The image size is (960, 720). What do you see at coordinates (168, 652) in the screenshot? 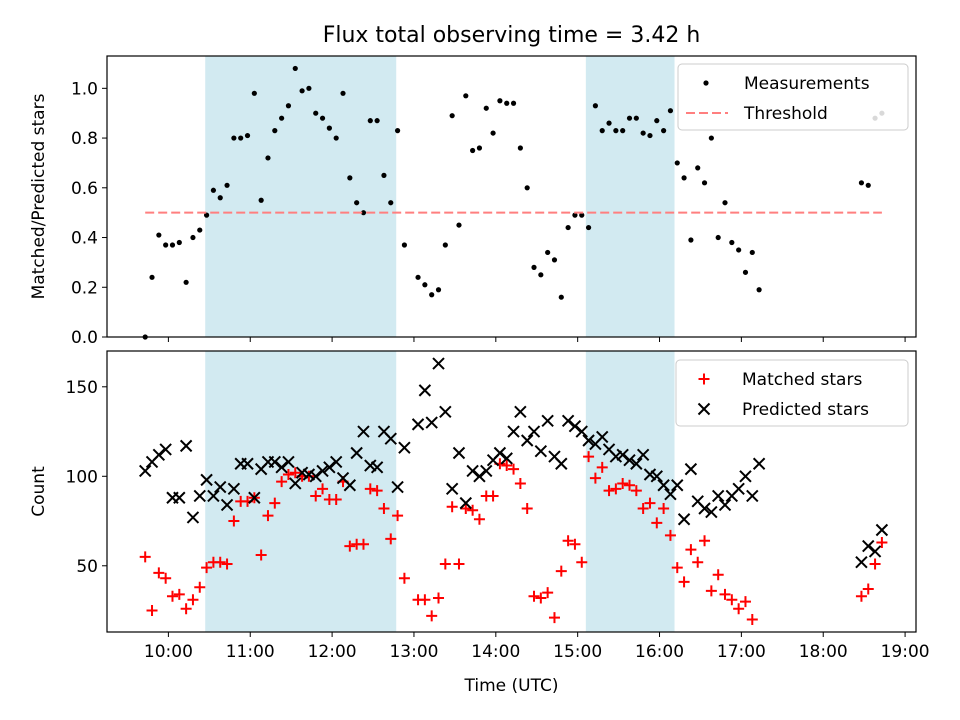
I see `x-tick-label: 10:00` at bounding box center [168, 652].